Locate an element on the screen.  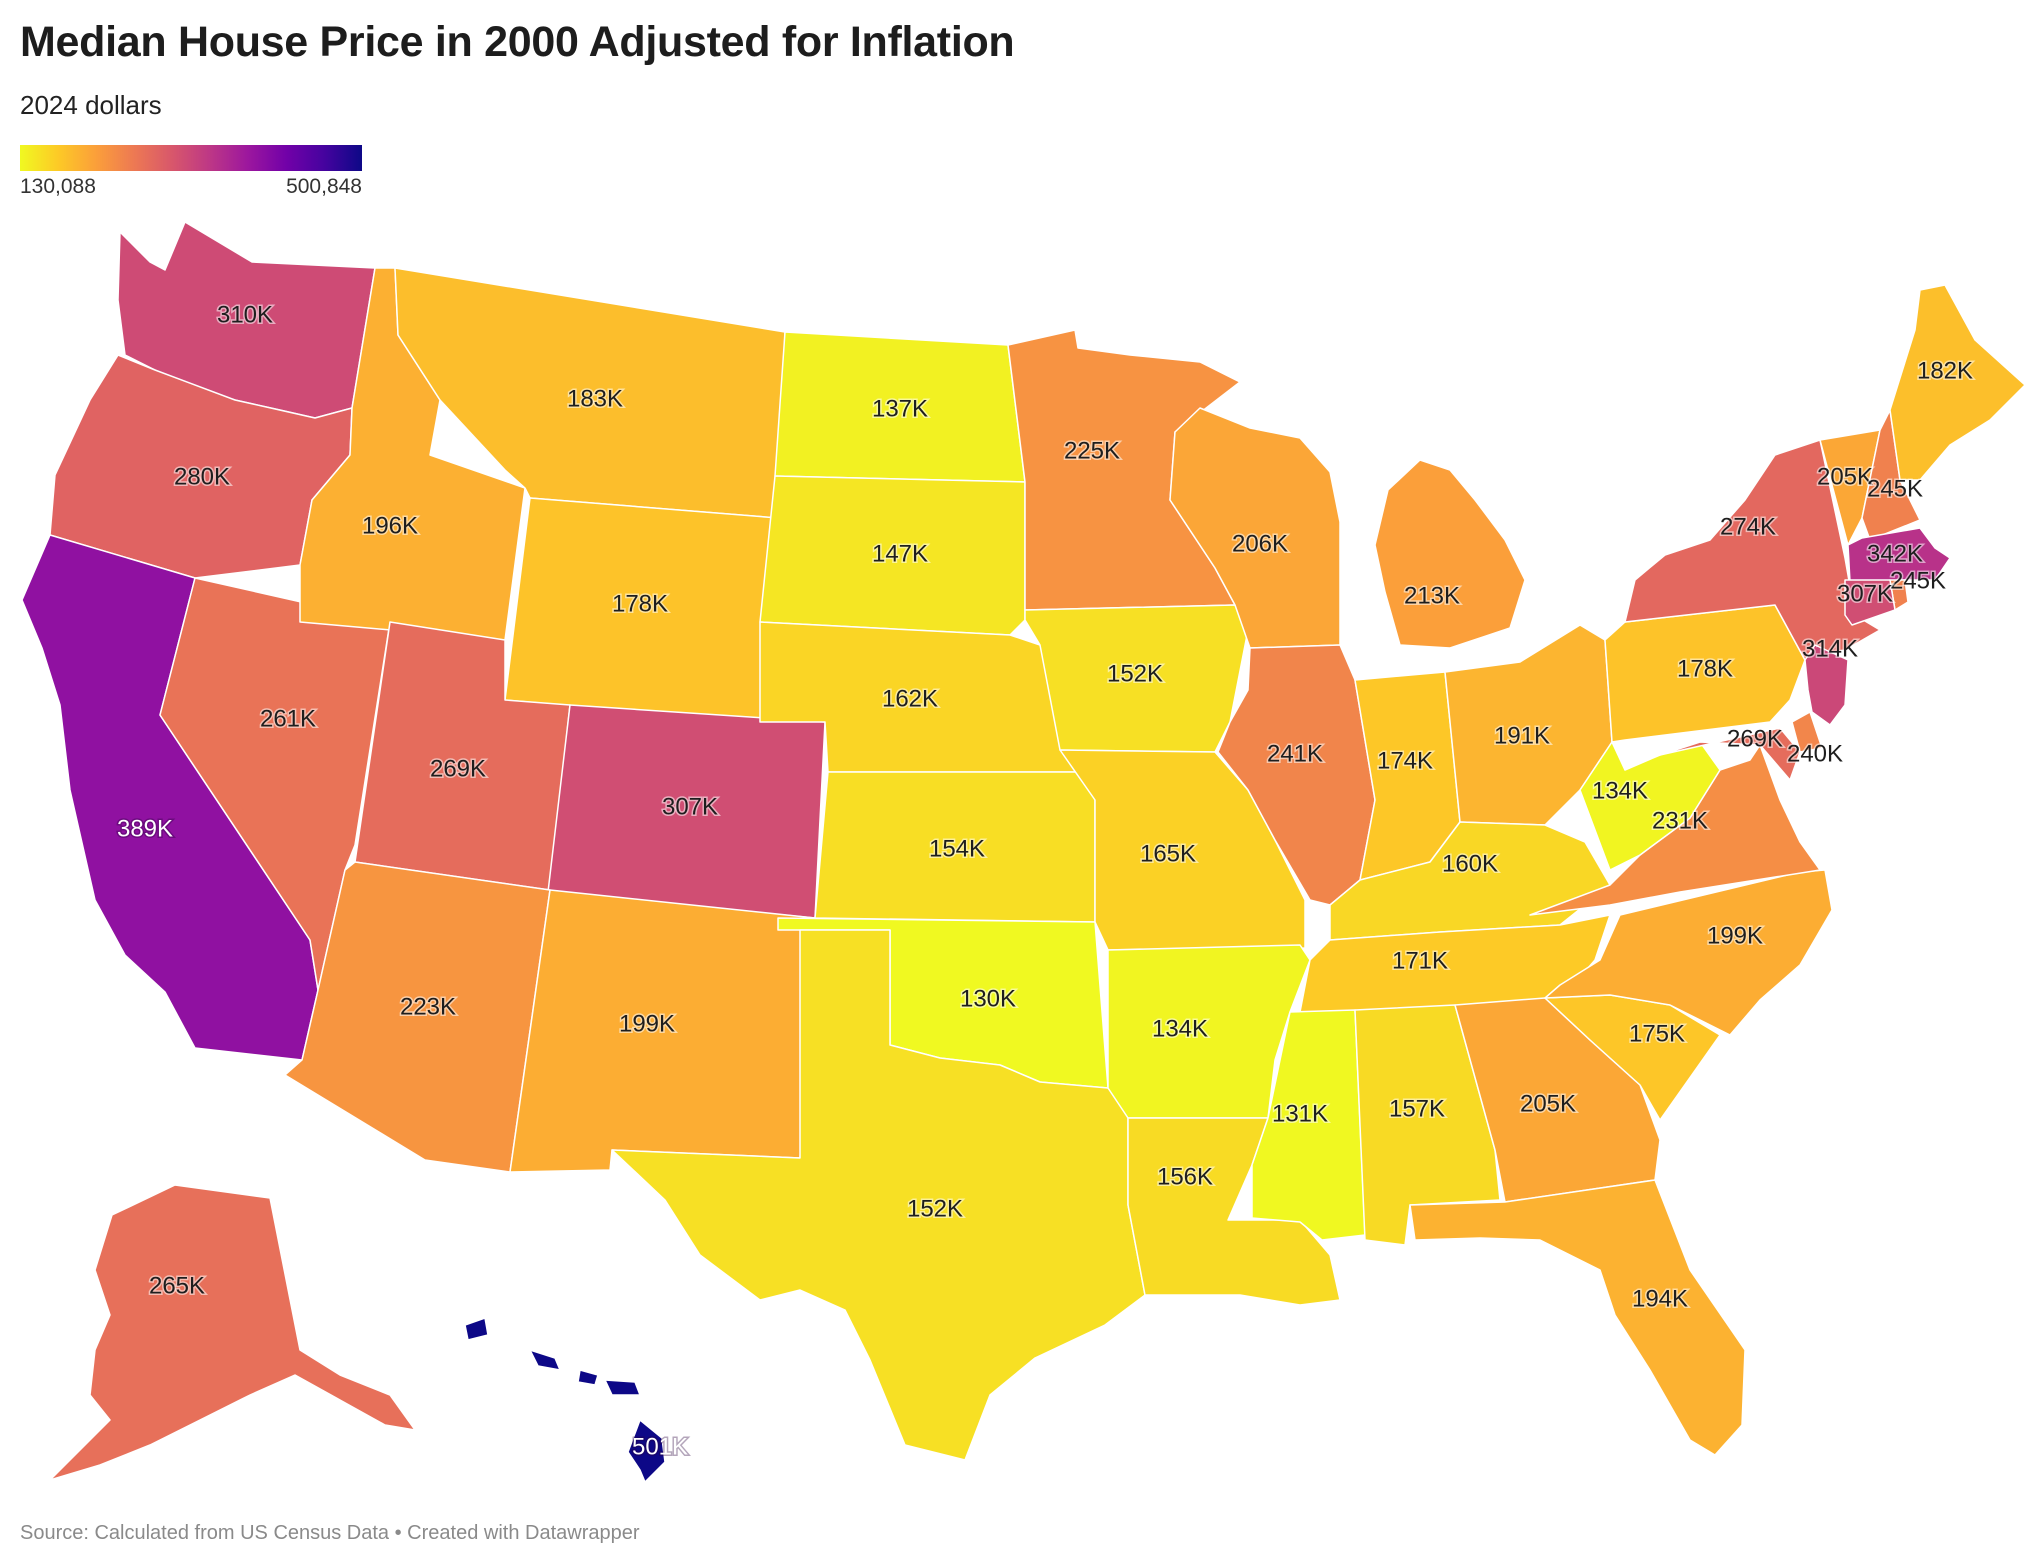
state-me is located at coordinates (1957, 382).